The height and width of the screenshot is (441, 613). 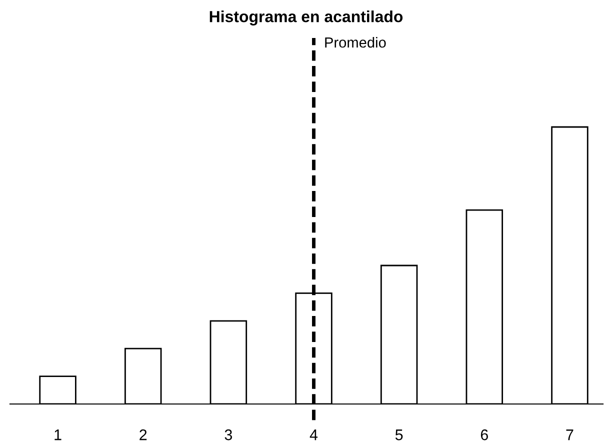 I want to click on x-tick-label: 5, so click(x=399, y=435).